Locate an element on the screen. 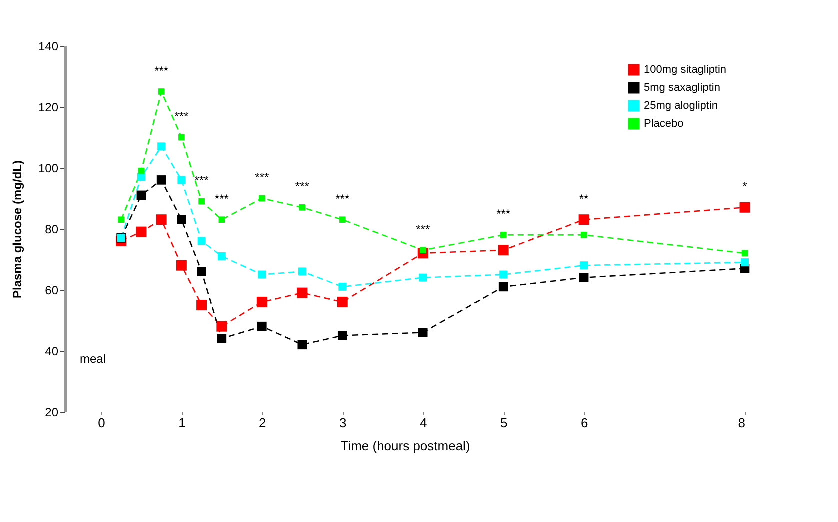  y-tick-label: 20 is located at coordinates (52, 413).